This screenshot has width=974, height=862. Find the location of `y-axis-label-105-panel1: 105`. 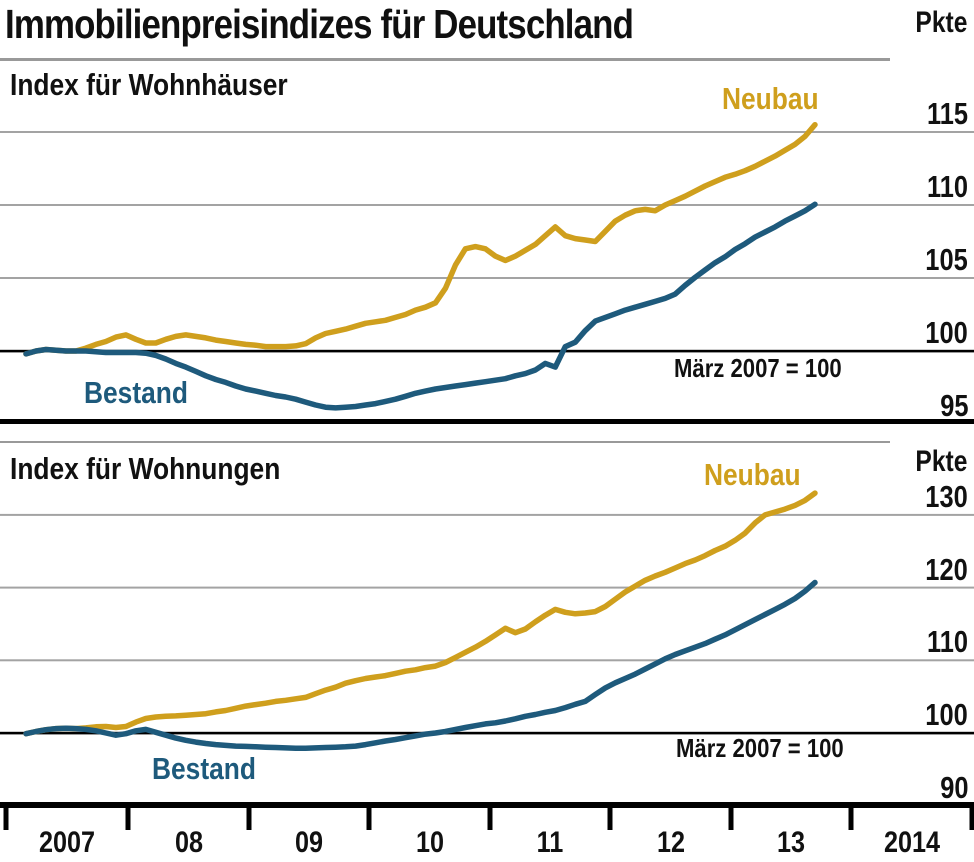

y-axis-label-105-panel1: 105 is located at coordinates (946, 259).